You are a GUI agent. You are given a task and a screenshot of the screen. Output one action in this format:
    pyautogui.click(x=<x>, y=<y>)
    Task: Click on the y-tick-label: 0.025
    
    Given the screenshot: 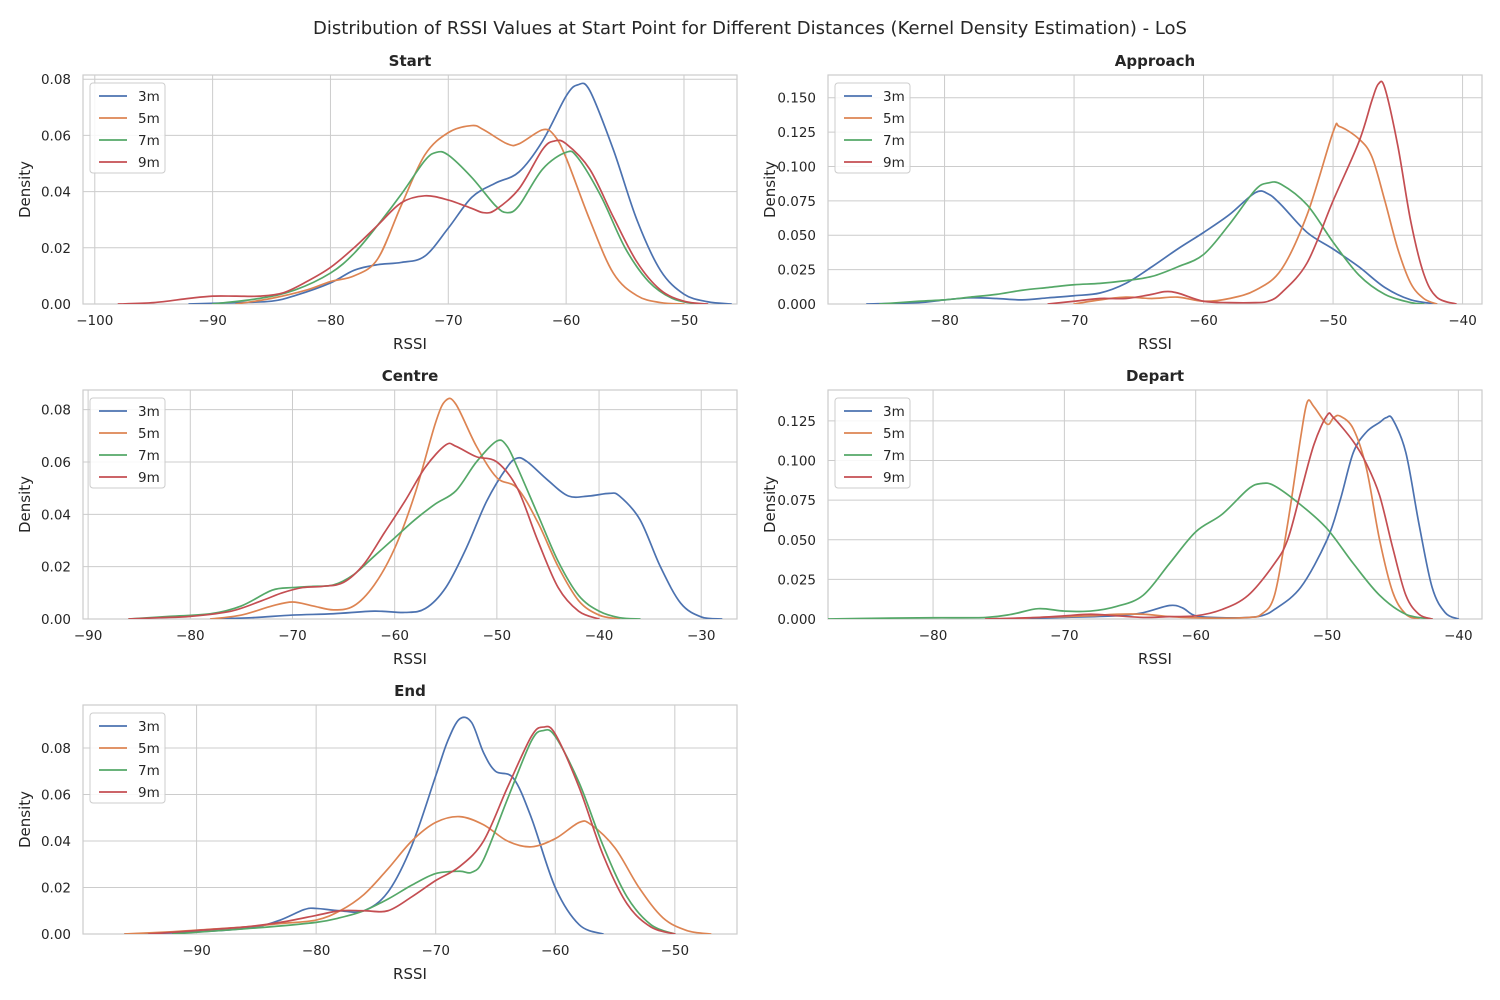 What is the action you would take?
    pyautogui.click(x=796, y=271)
    